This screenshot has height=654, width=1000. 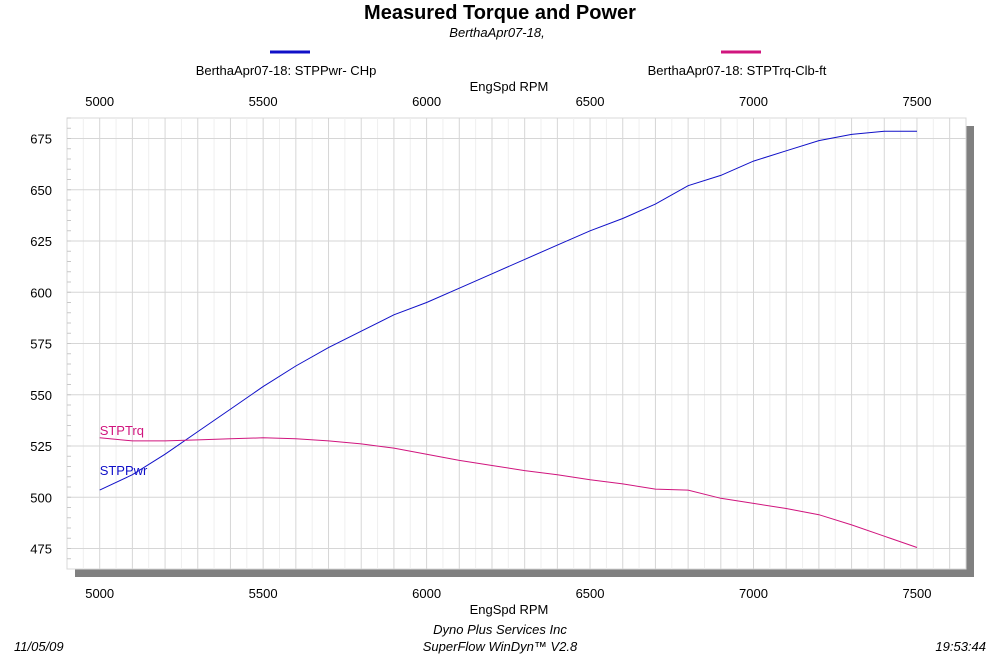 I want to click on x-tick-label-top: 5500, so click(x=263, y=101).